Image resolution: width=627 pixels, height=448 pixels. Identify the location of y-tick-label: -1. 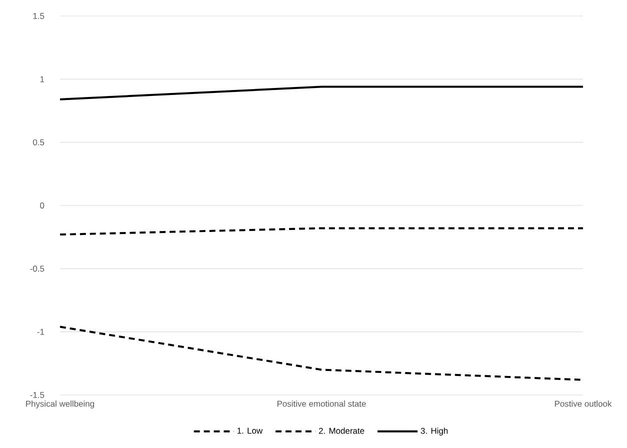
(40, 331).